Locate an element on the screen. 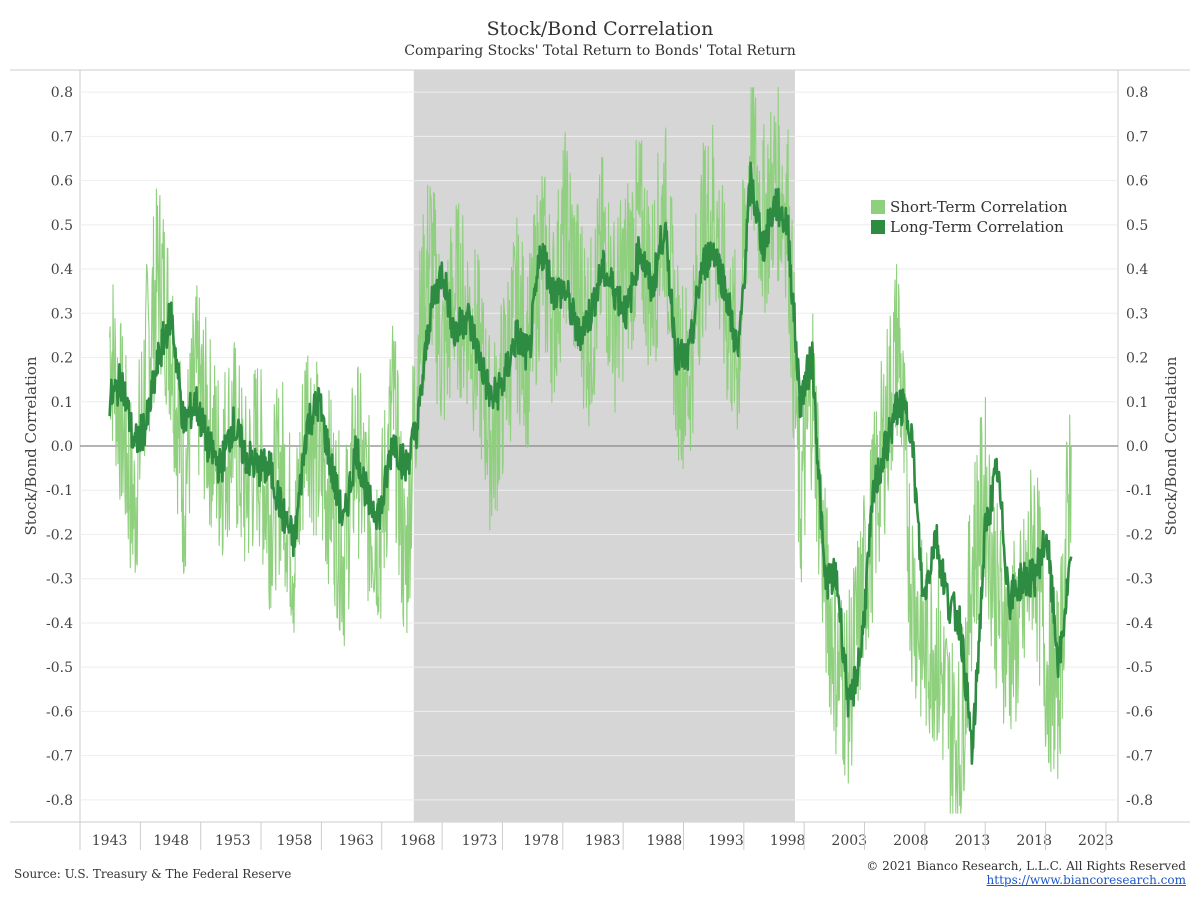 This screenshot has width=1200, height=900. y-tick-label-right: -0.8 is located at coordinates (1139, 801).